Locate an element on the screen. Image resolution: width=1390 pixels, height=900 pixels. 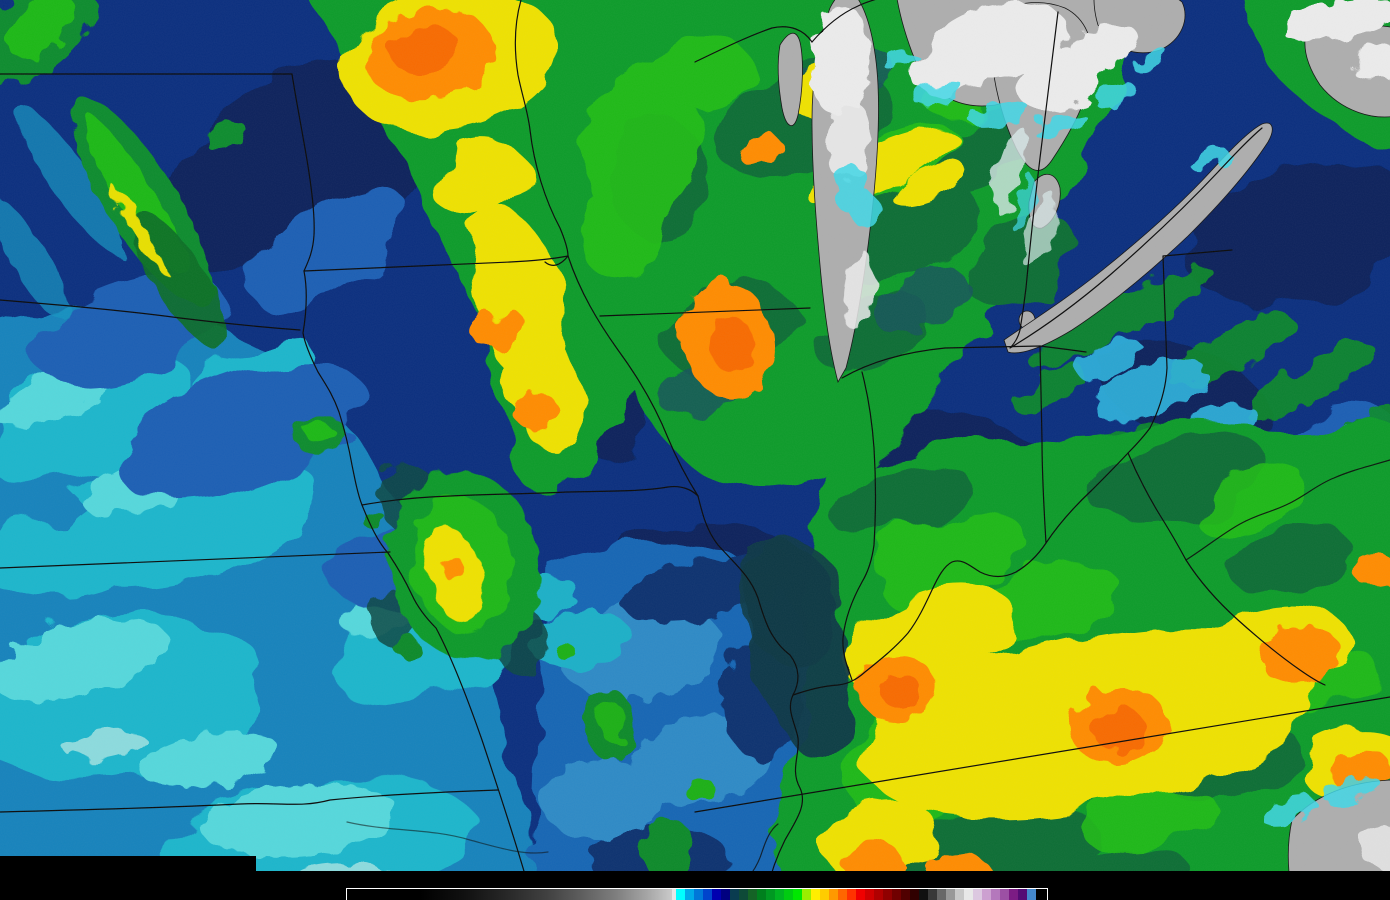
colorbar-end-cap is located at coordinates (1040, 894).